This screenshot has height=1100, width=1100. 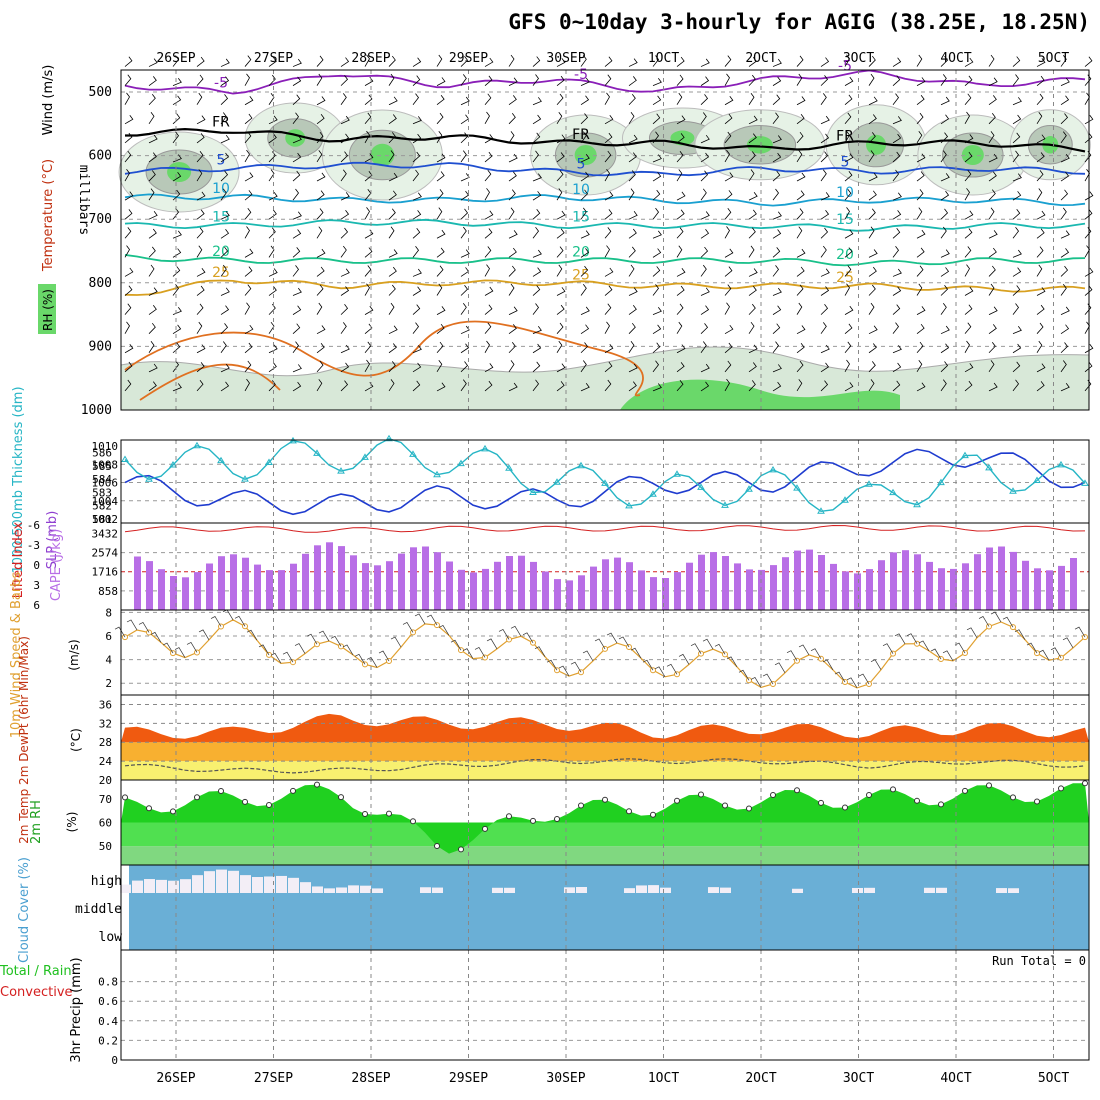 I want to click on thickness-marker, so click(x=989, y=467).